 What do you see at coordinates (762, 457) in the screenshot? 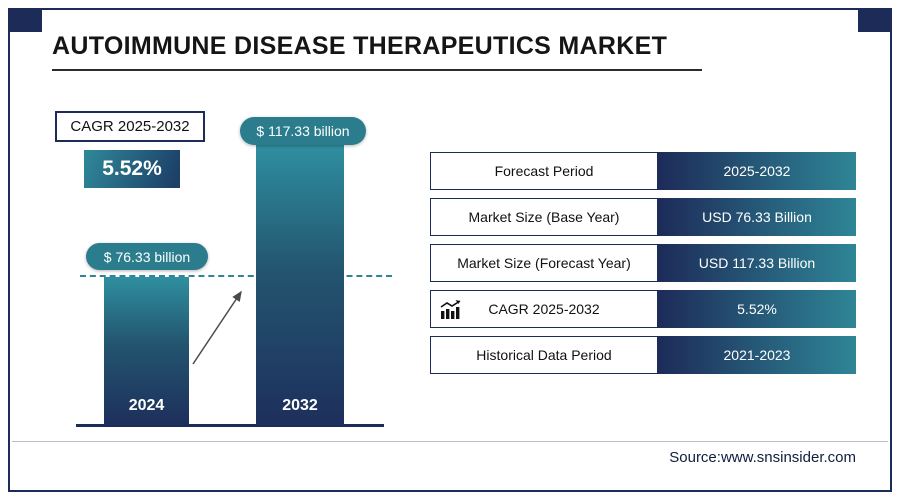
I see `source-text: Source:www.snsinsider.com` at bounding box center [762, 457].